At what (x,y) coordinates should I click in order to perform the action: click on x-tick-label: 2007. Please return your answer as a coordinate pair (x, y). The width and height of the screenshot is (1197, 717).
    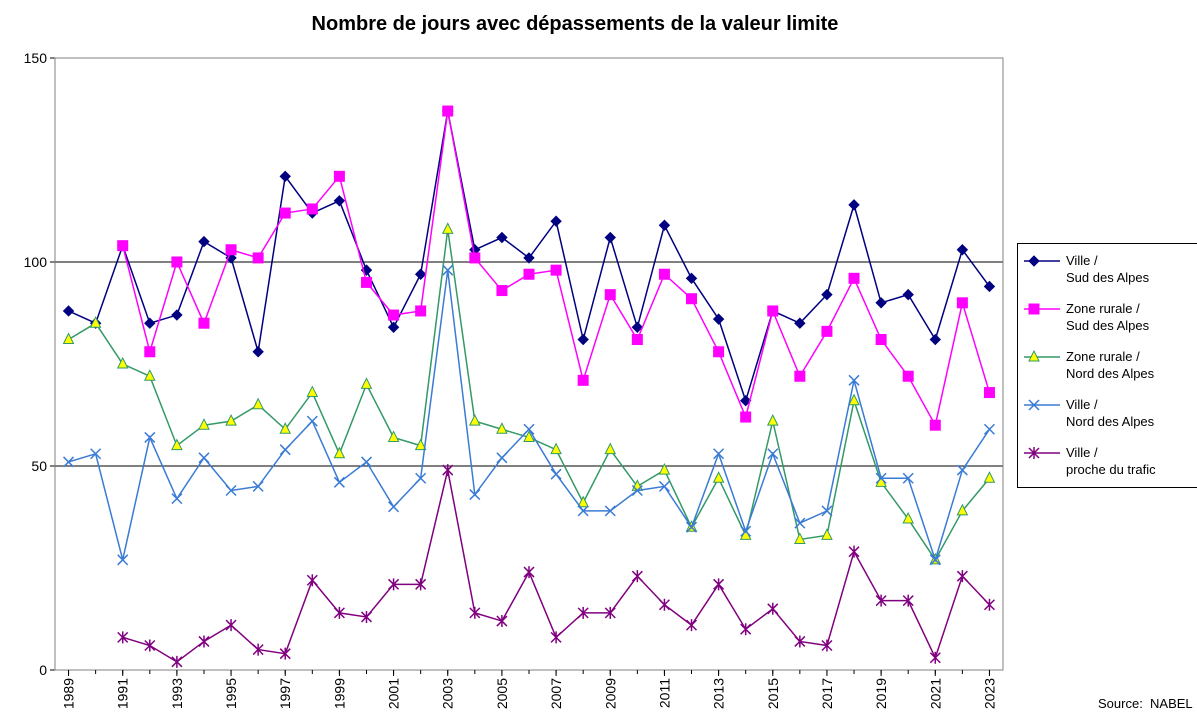
    Looking at the image, I should click on (556, 693).